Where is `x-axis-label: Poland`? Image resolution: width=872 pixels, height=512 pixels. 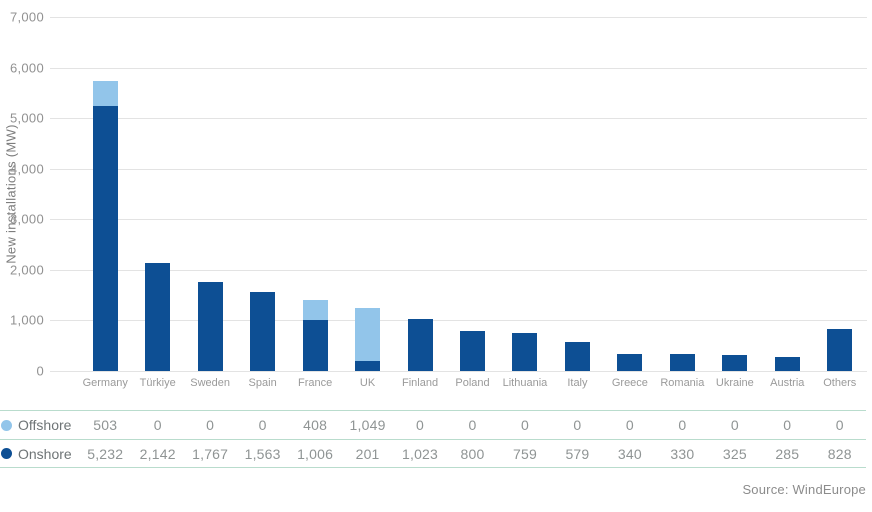
x-axis-label: Poland is located at coordinates (472, 383).